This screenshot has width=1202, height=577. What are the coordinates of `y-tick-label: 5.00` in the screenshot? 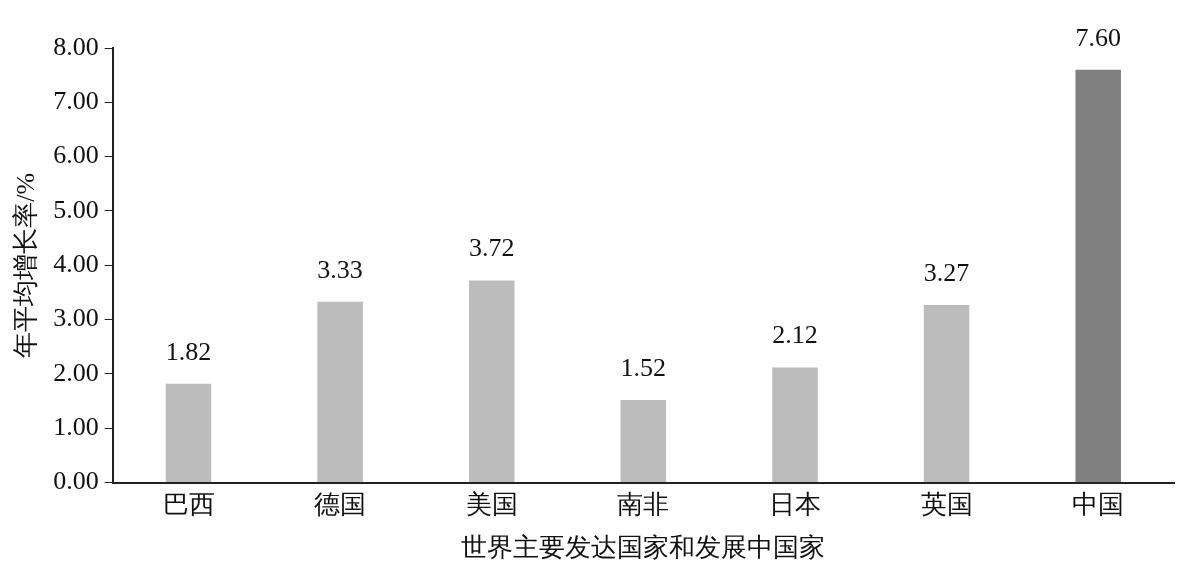 It's located at (76, 209).